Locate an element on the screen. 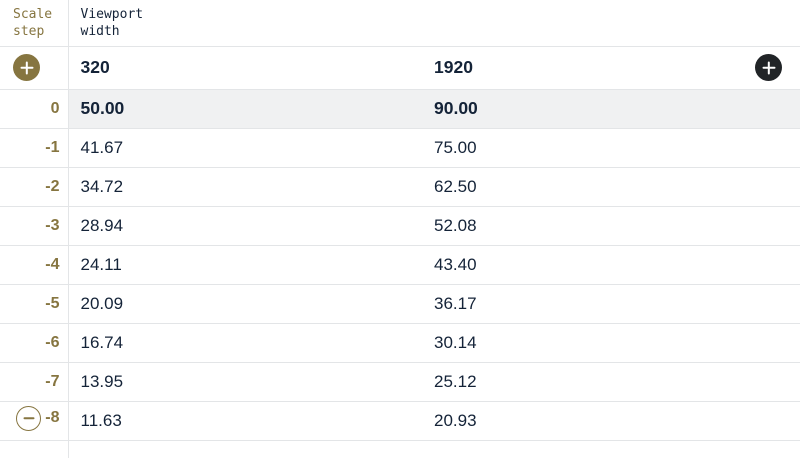  scale-step-header-label: Scale step is located at coordinates (33, 23).